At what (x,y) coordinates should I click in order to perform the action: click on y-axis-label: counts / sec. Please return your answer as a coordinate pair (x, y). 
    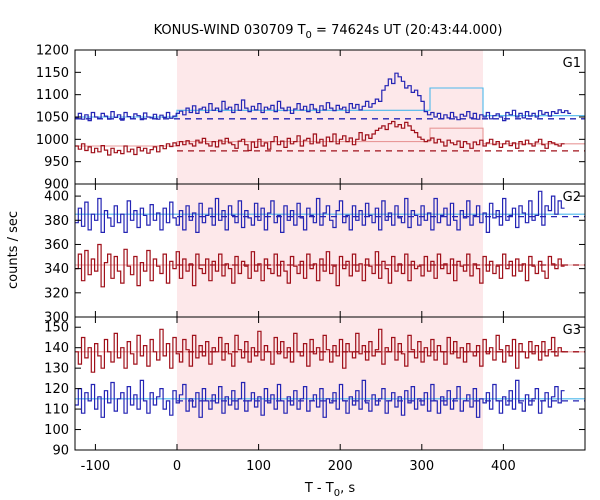
    Looking at the image, I should click on (13, 250).